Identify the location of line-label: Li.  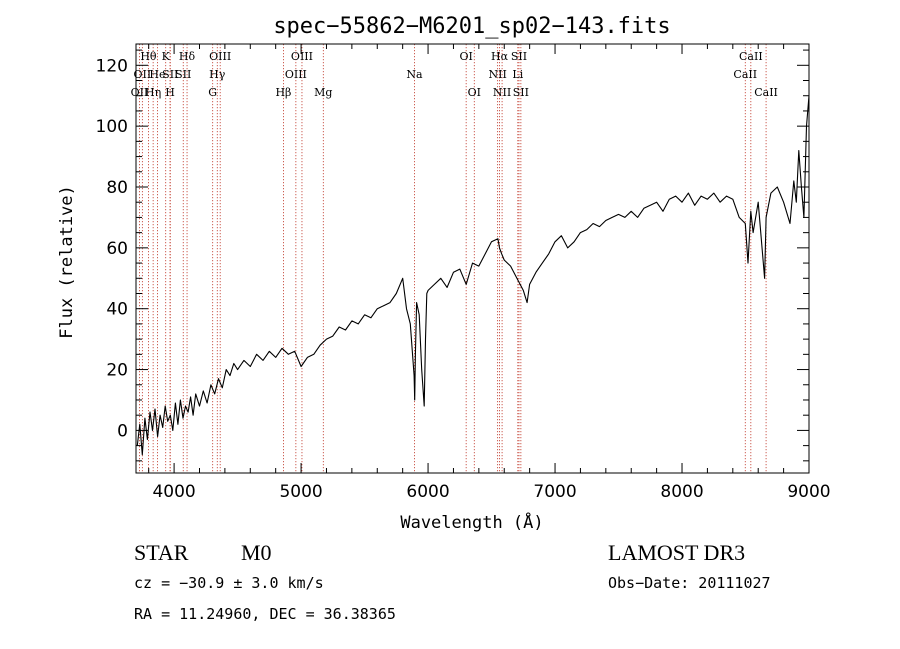
(517, 74).